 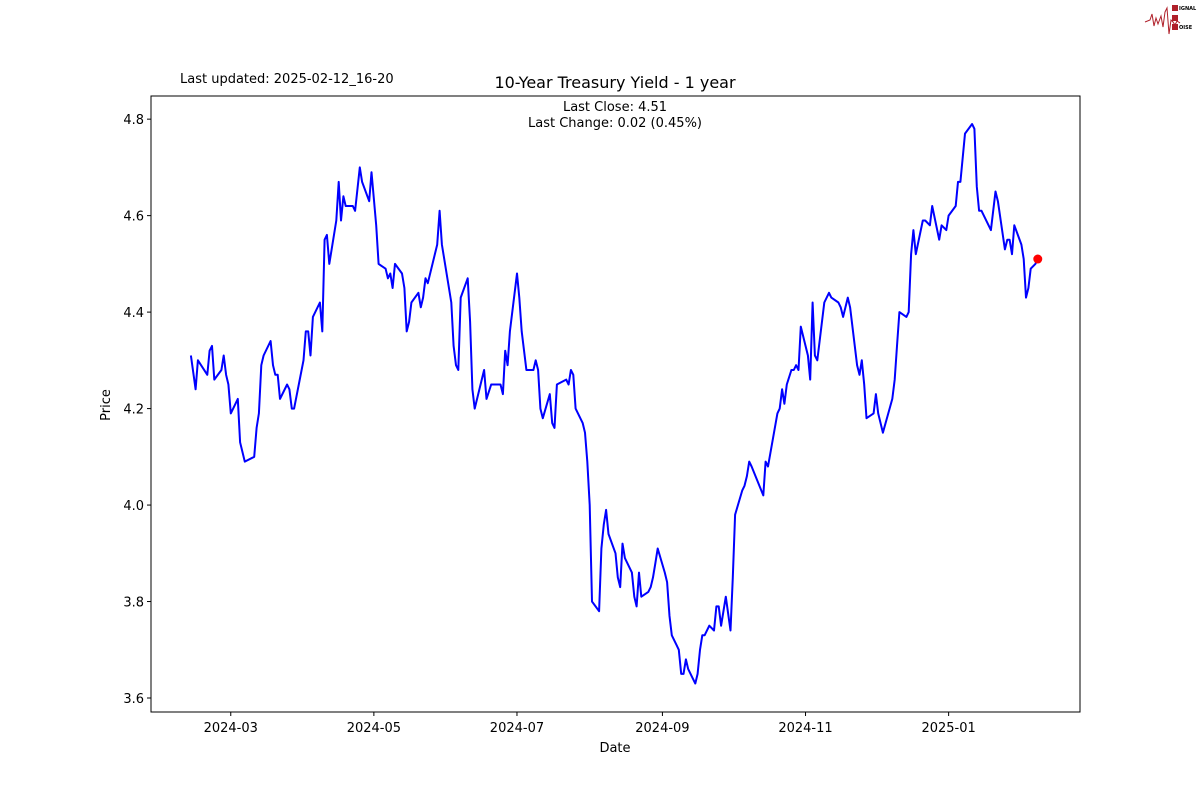 What do you see at coordinates (614, 748) in the screenshot?
I see `x-axis-label: Date` at bounding box center [614, 748].